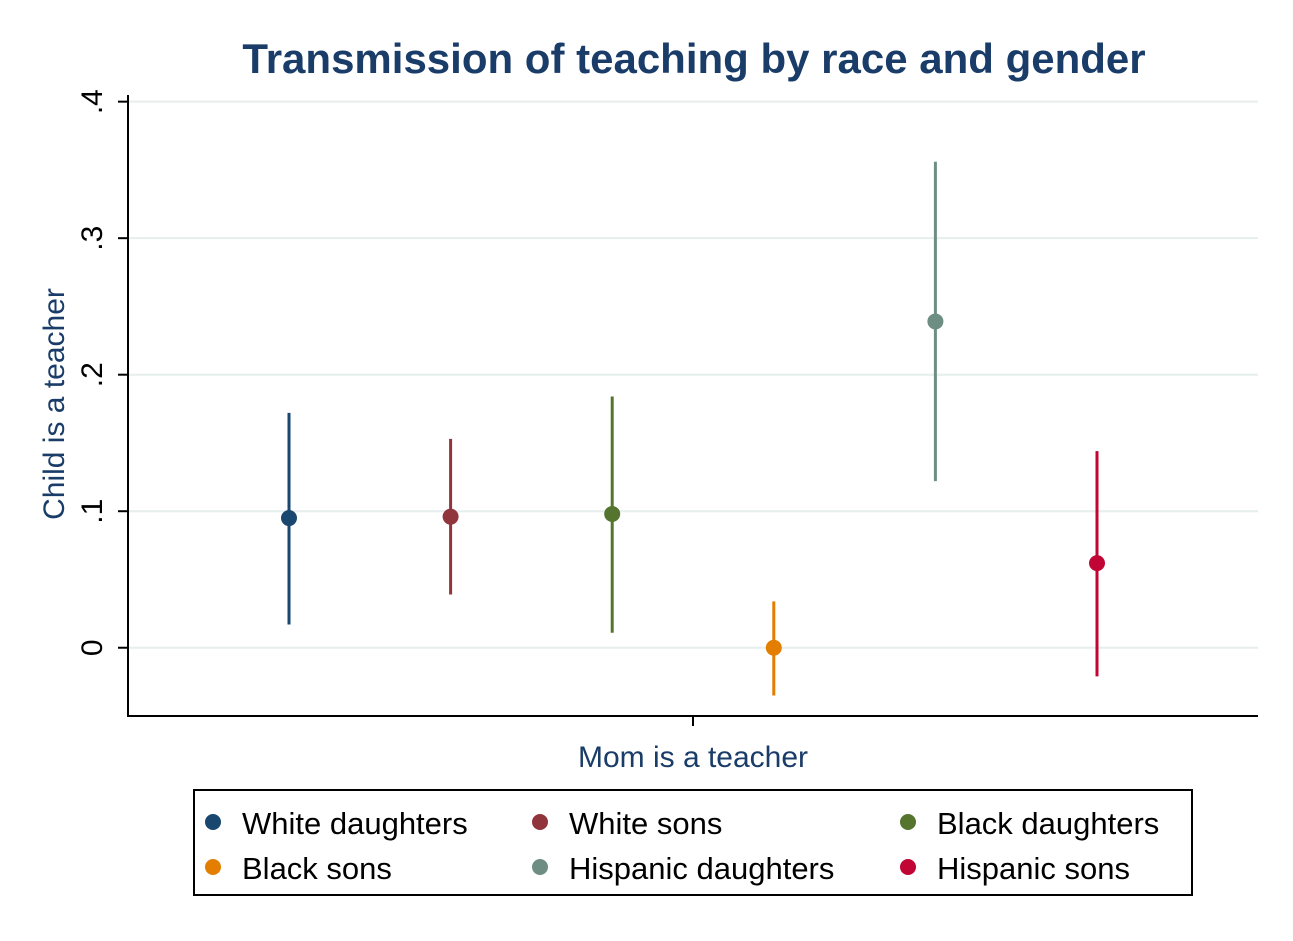 The width and height of the screenshot is (1293, 941). I want to click on y-axis-ticks: 0 .1 .2 .3 .4, so click(102, 372).